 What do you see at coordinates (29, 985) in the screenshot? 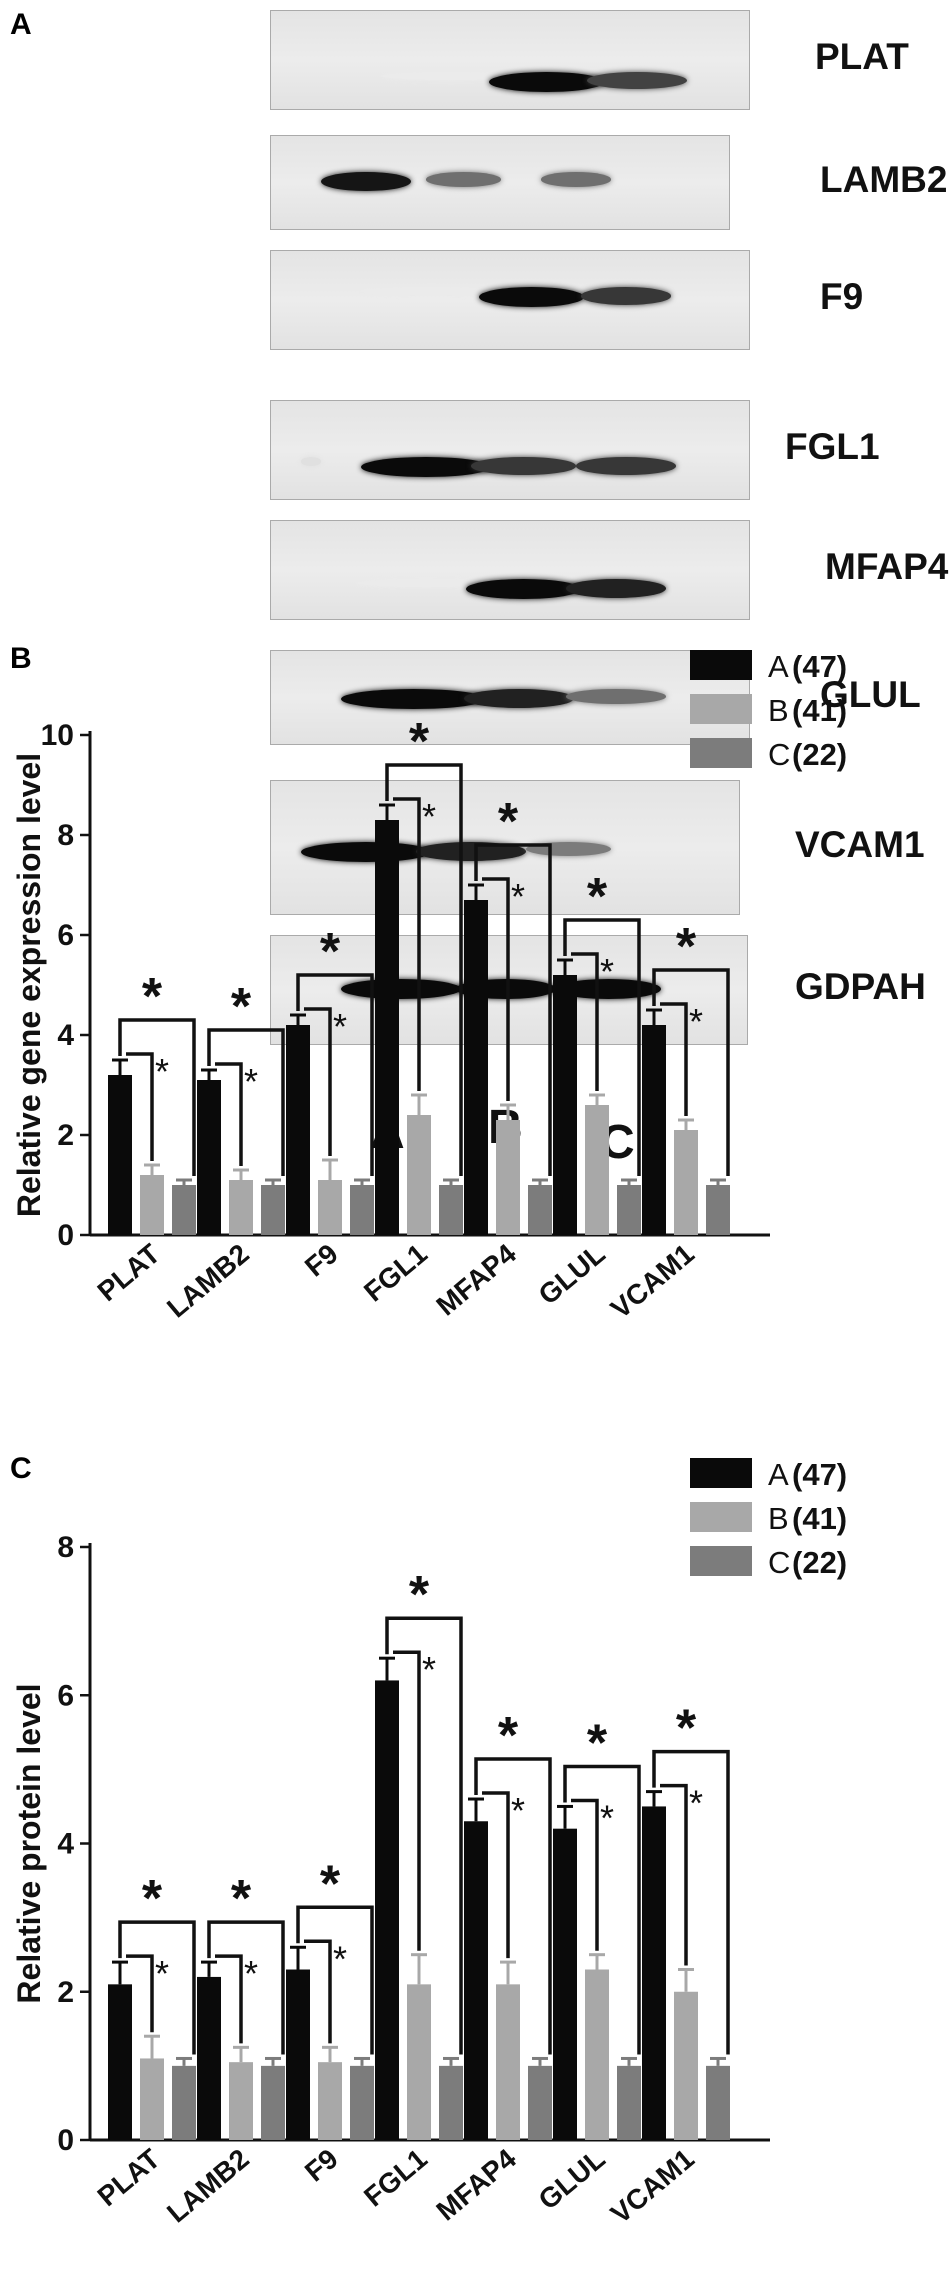
I see `y-axis-label: Relative gene expression level` at bounding box center [29, 985].